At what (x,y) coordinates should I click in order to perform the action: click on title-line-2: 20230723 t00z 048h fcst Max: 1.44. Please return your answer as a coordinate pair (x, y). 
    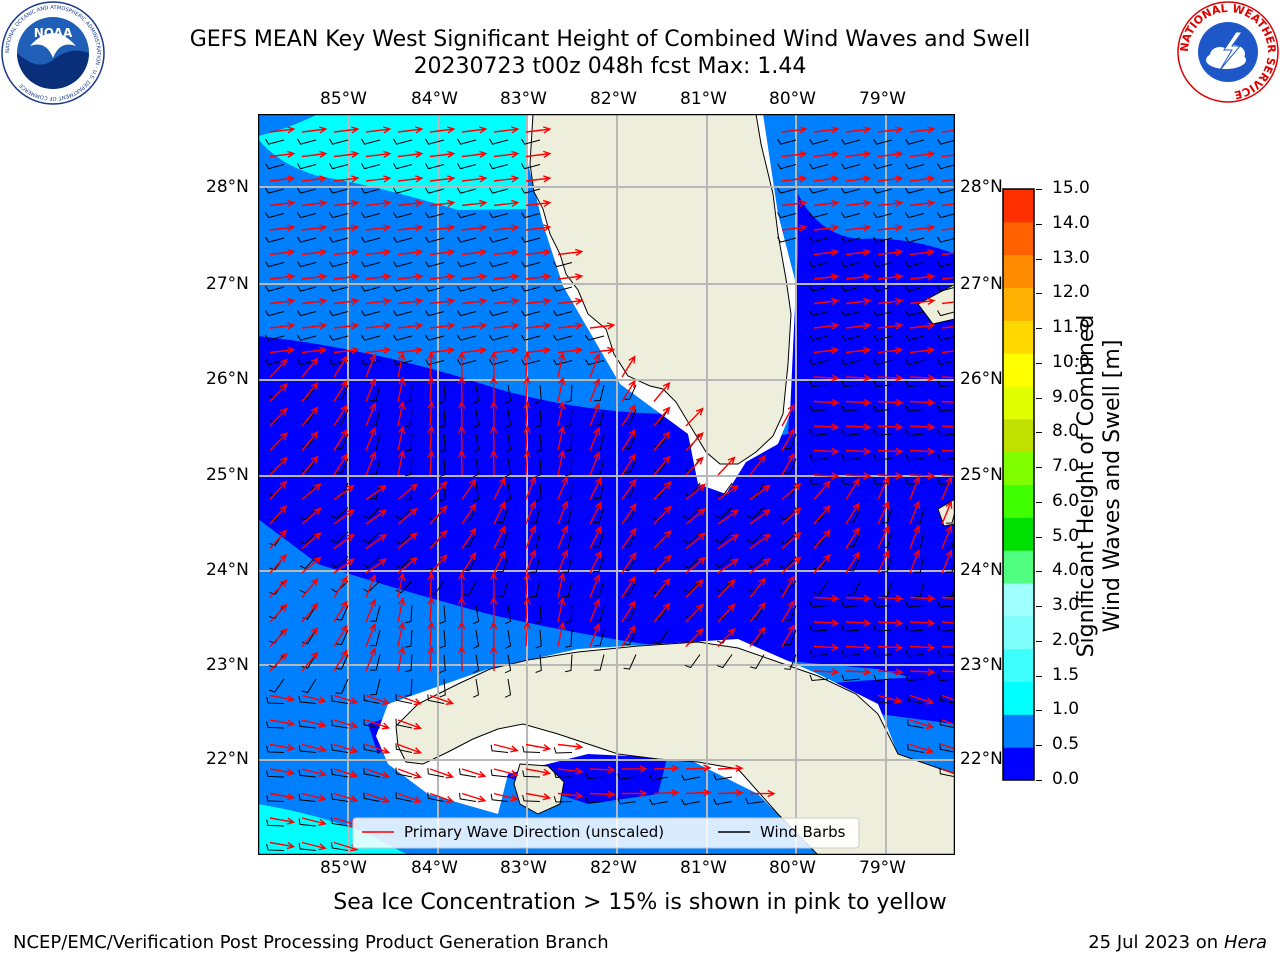
    Looking at the image, I should click on (610, 66).